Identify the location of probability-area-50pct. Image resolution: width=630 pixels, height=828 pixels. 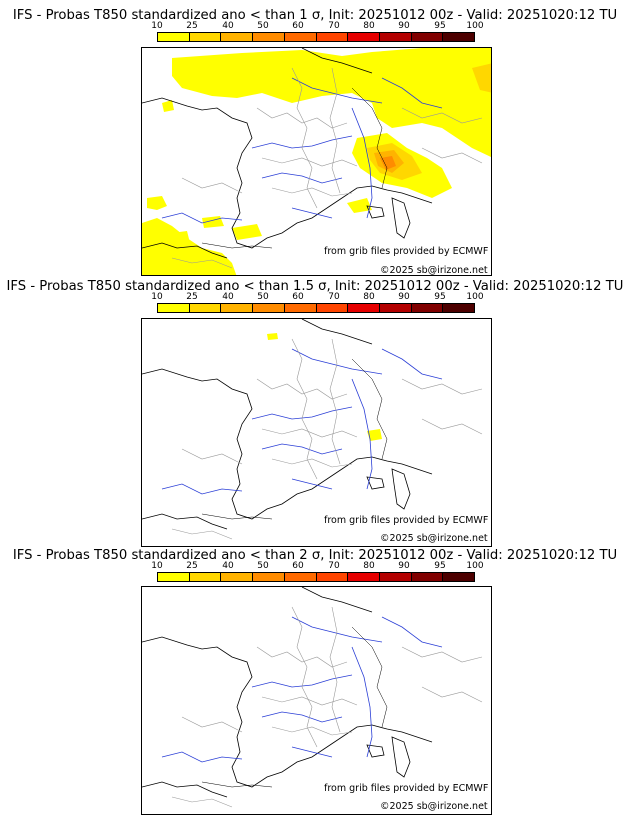
(388, 163).